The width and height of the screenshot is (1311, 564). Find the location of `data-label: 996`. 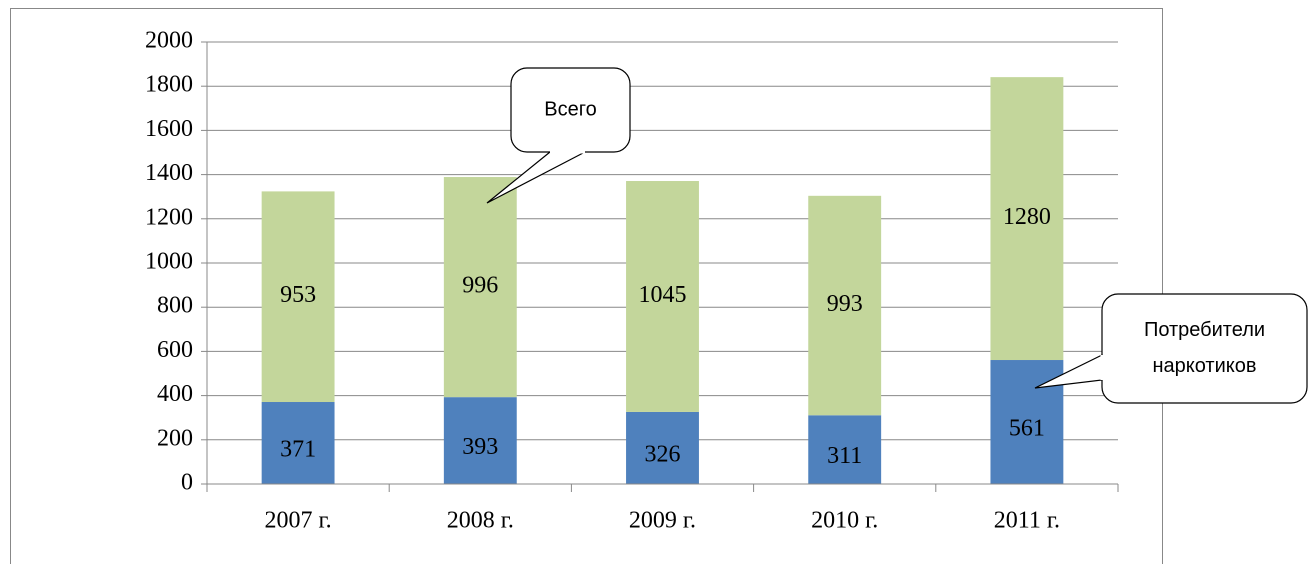

data-label: 996 is located at coordinates (480, 286).